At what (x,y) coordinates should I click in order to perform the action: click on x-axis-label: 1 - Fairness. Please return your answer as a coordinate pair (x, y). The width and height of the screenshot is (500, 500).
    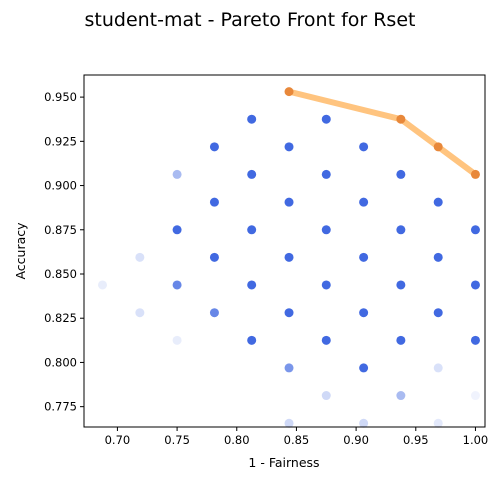
    Looking at the image, I should click on (283, 462).